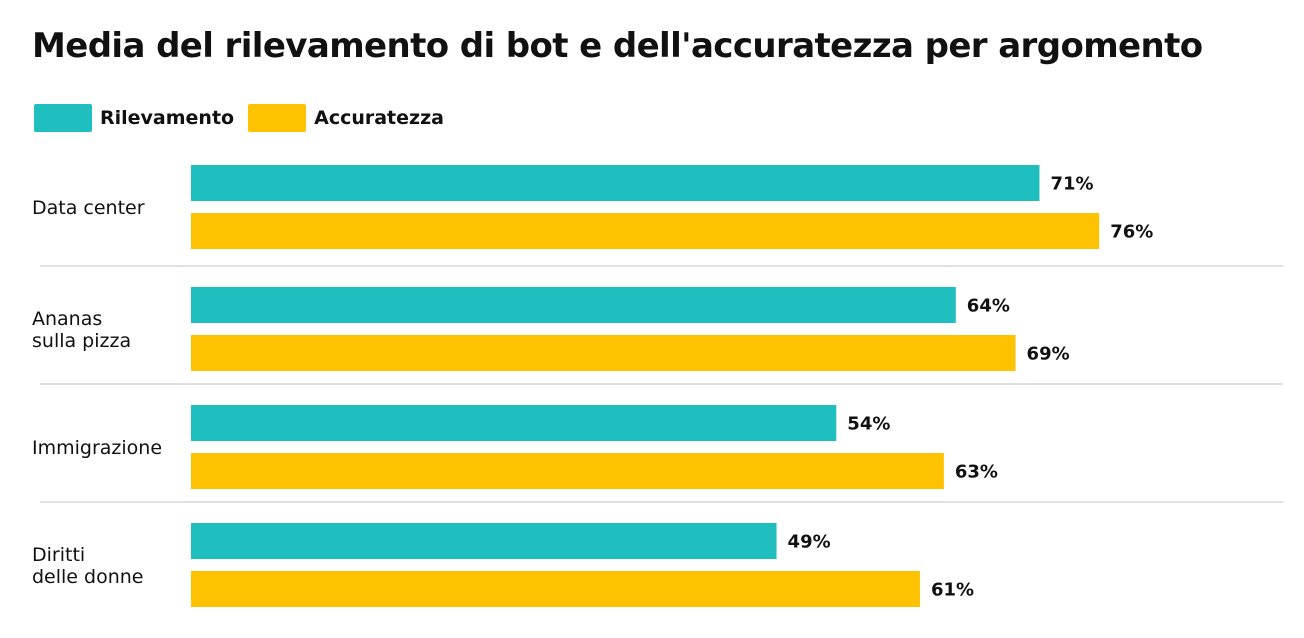 The width and height of the screenshot is (1304, 638). I want to click on bar-accuratezza-data-center, so click(645, 231).